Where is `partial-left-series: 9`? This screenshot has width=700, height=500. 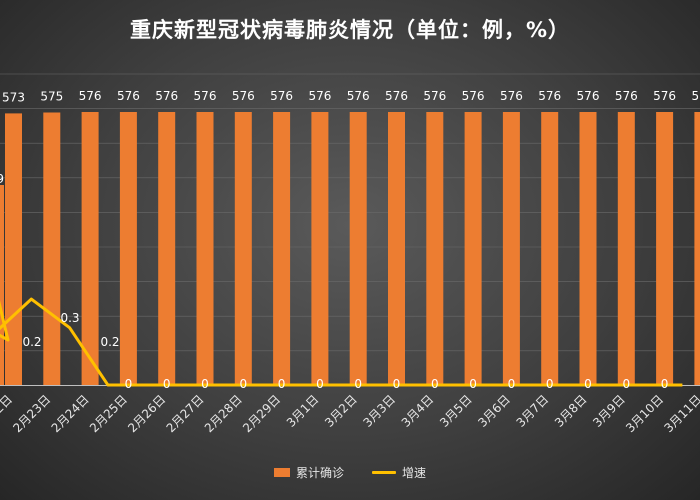 partial-left-series: 9 is located at coordinates (2, 278).